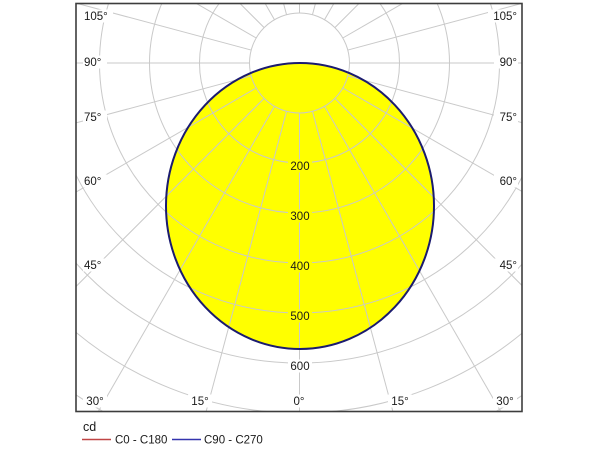  I want to click on cd-value-label: 300, so click(299, 217).